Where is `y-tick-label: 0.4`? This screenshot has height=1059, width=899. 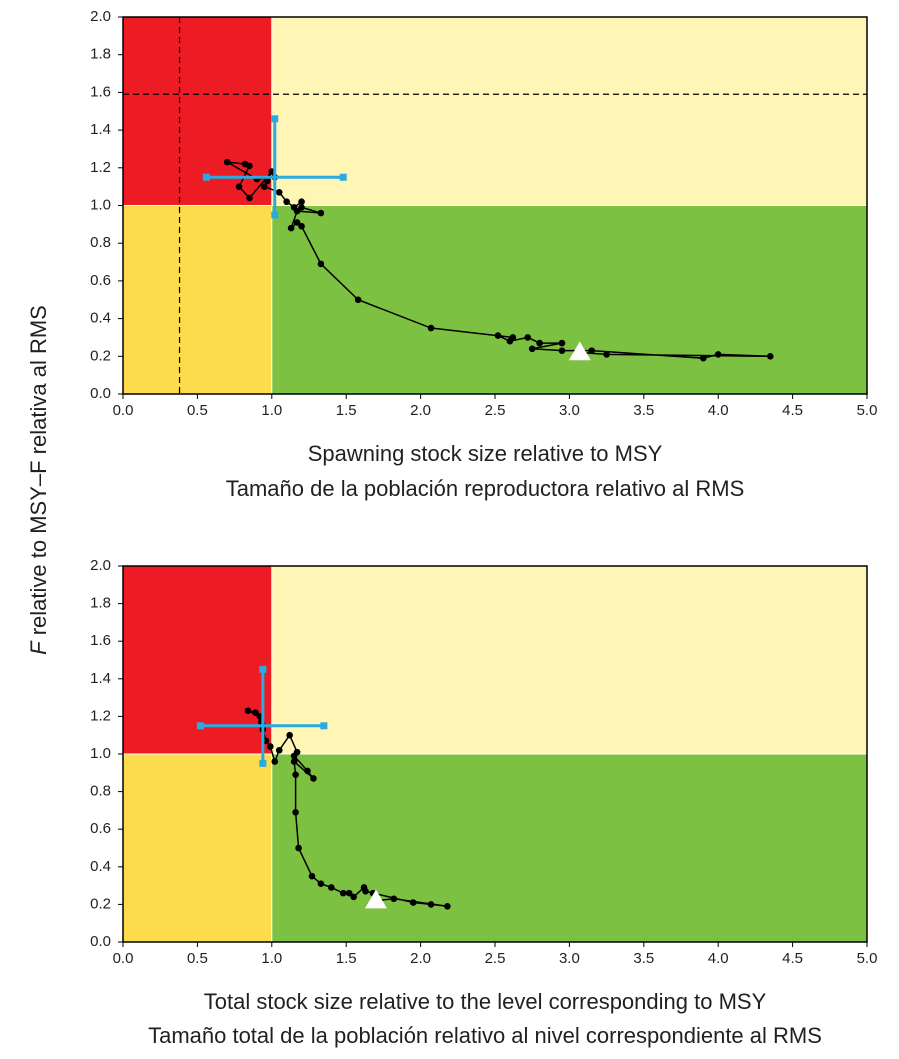
y-tick-label: 0.4 is located at coordinates (100, 866).